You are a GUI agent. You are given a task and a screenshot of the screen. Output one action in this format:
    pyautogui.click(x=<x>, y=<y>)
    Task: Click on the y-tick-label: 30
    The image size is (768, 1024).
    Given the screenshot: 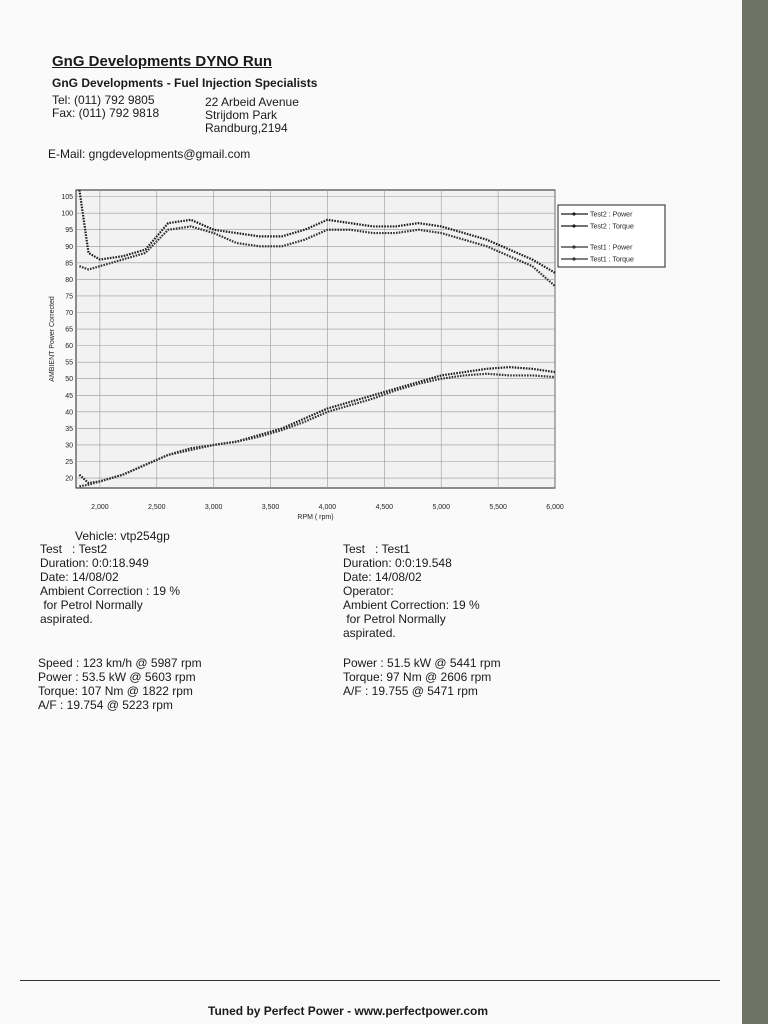 What is the action you would take?
    pyautogui.click(x=69, y=445)
    